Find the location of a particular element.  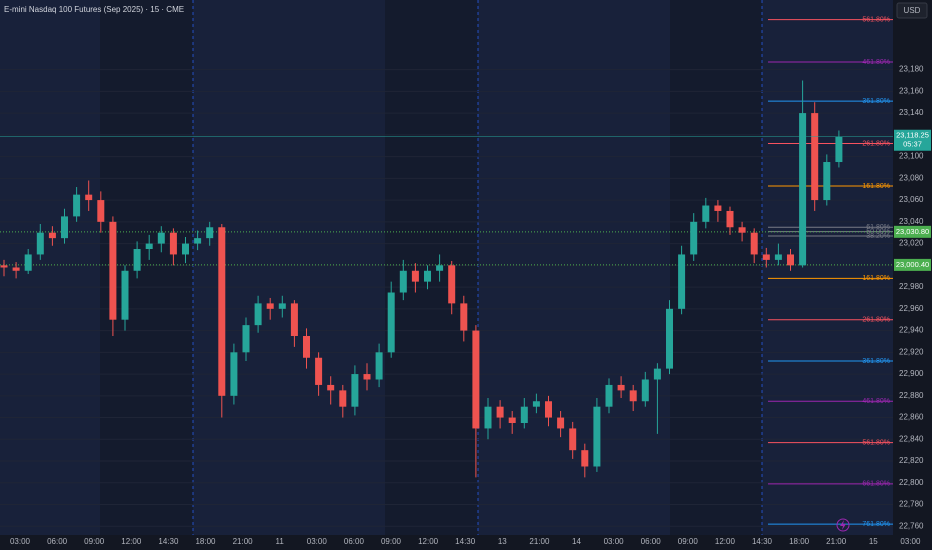

y-tick-label: 22,780 is located at coordinates (911, 504).